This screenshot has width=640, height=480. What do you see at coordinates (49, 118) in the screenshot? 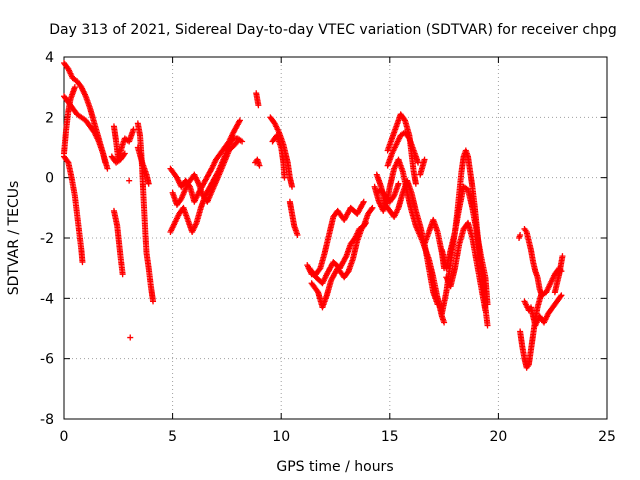
I see `y-tick-label: 2` at bounding box center [49, 118].